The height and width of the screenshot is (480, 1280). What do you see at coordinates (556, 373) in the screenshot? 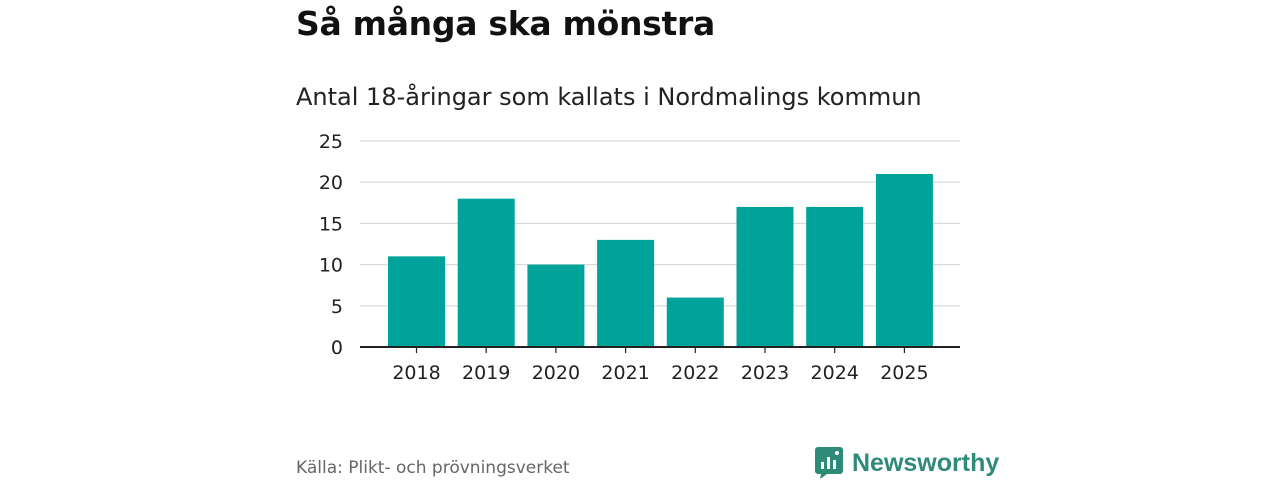
I see `x-tick-label: 2020` at bounding box center [556, 373].